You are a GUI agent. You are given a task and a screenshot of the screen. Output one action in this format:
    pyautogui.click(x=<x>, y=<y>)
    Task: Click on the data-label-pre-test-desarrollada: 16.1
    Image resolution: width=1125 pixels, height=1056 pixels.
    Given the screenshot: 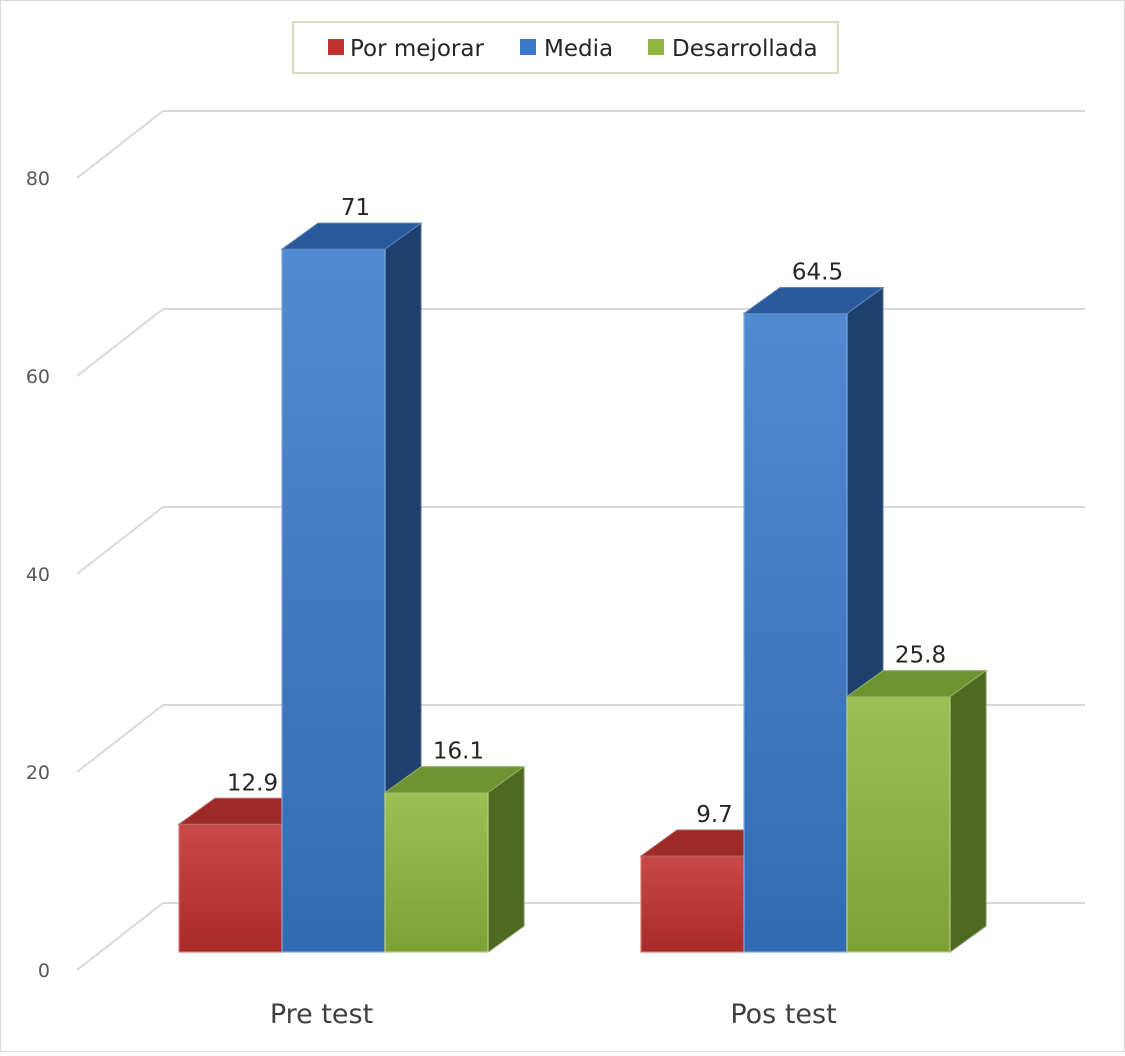 What is the action you would take?
    pyautogui.click(x=458, y=752)
    